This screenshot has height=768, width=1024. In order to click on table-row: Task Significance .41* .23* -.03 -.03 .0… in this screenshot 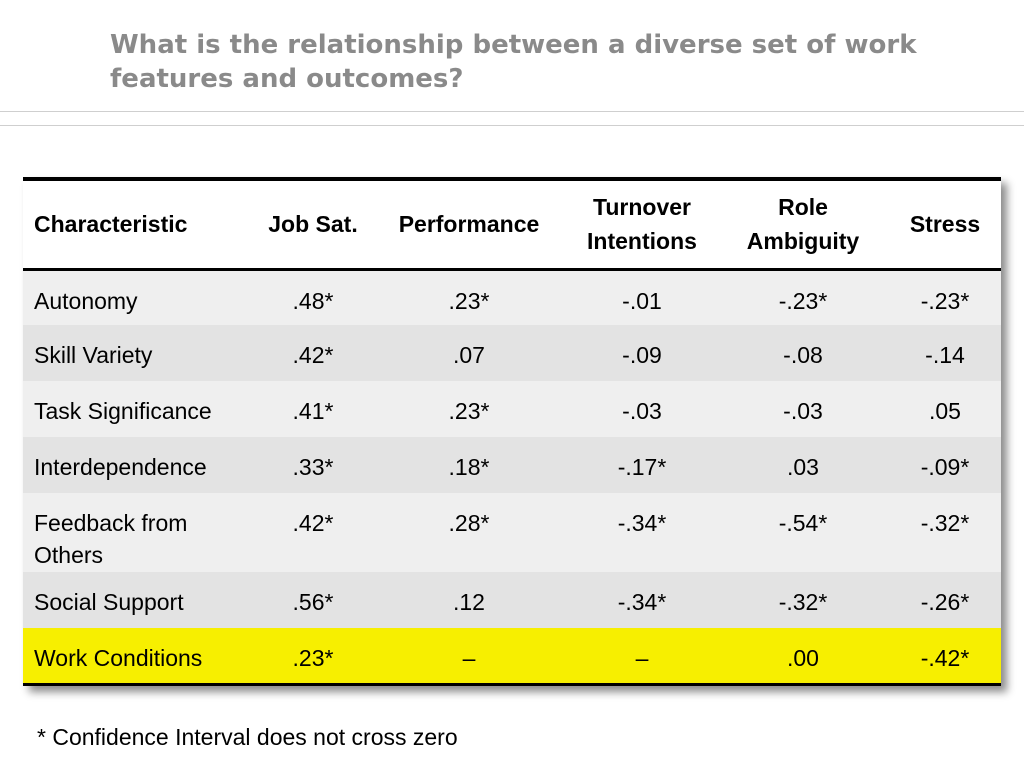, I will do `click(512, 409)`.